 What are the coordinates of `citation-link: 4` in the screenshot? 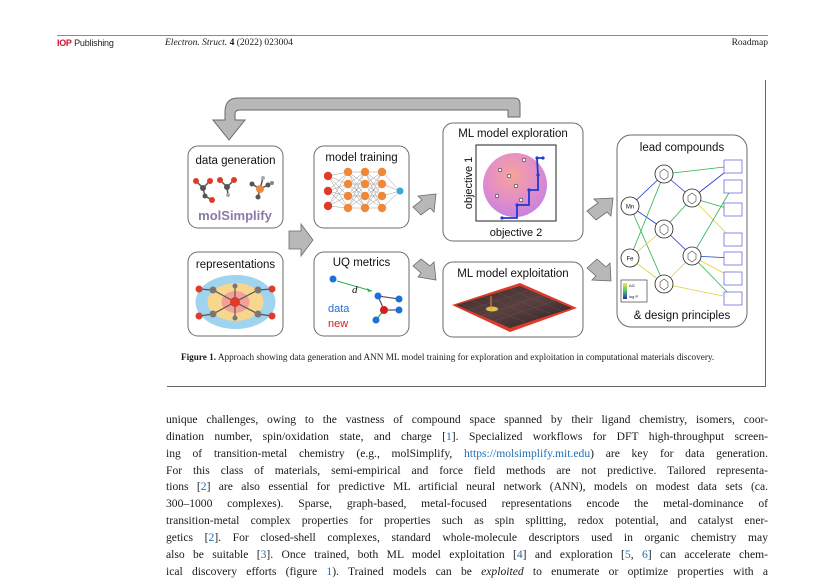 It's located at (519, 554).